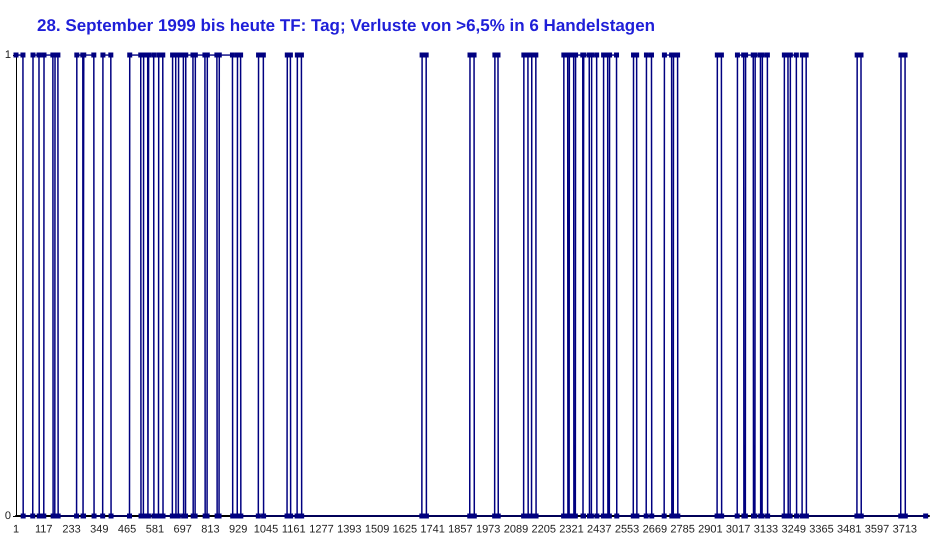  Describe the element at coordinates (877, 530) in the screenshot. I see `x-tick-label: 3597` at that location.